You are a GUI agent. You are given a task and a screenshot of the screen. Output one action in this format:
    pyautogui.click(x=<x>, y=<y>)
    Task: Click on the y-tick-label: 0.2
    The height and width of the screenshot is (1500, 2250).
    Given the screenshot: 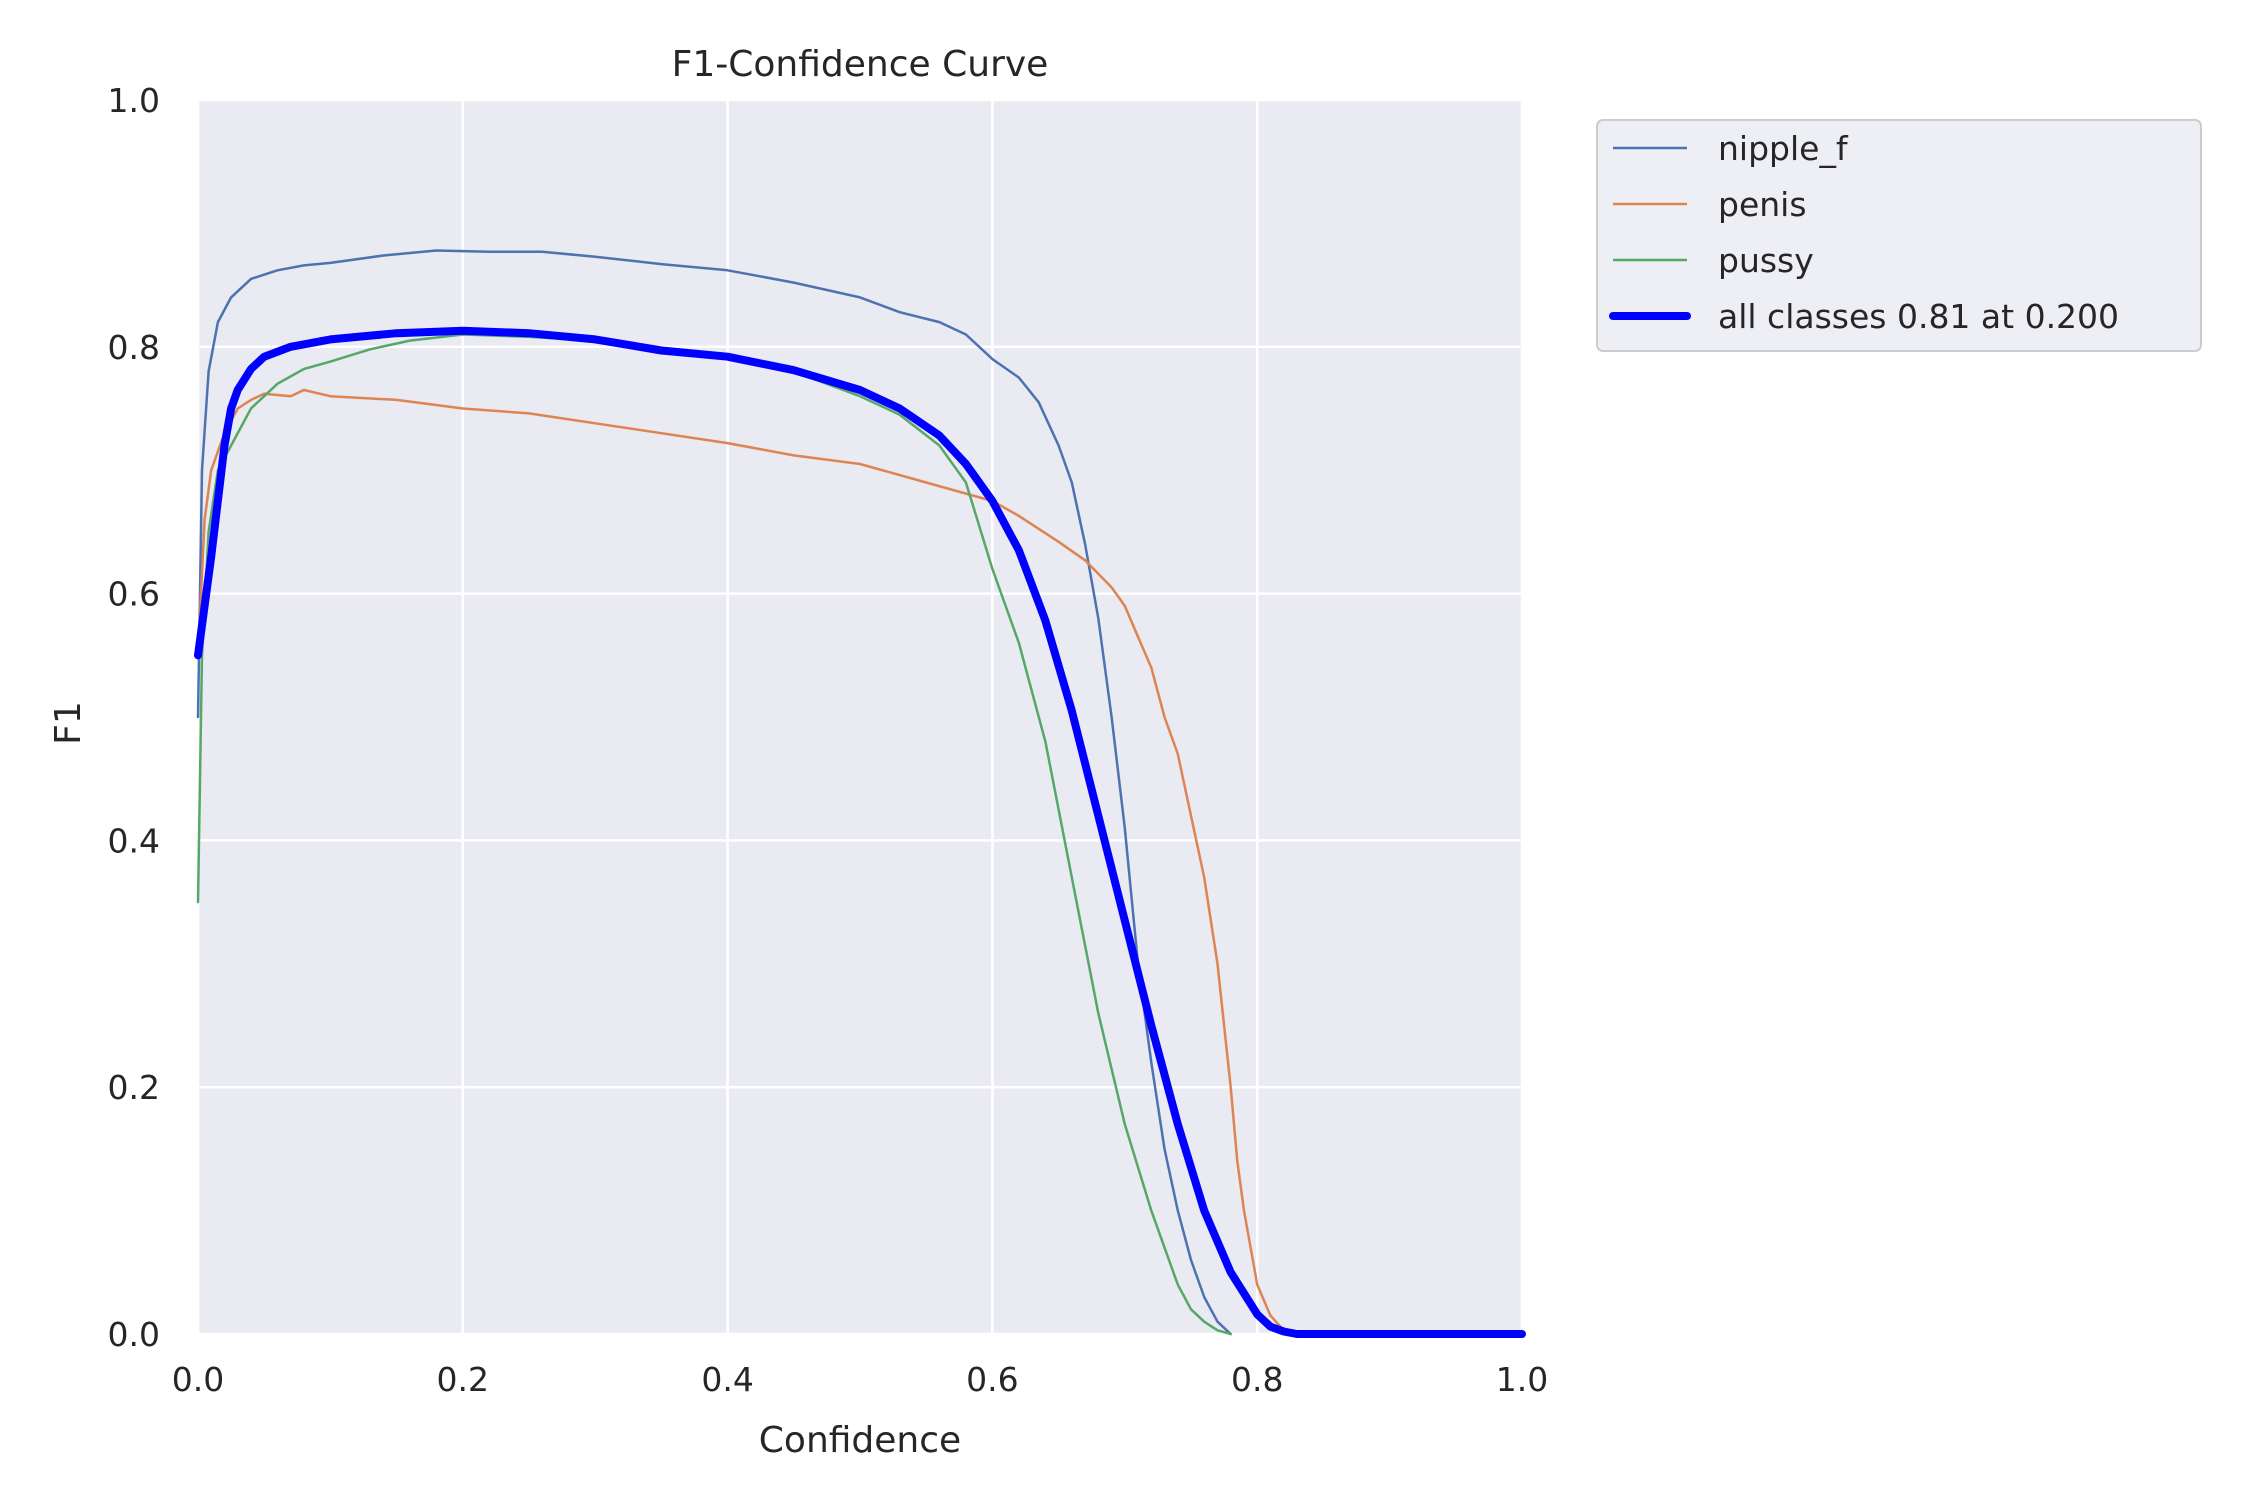 What is the action you would take?
    pyautogui.click(x=134, y=1087)
    